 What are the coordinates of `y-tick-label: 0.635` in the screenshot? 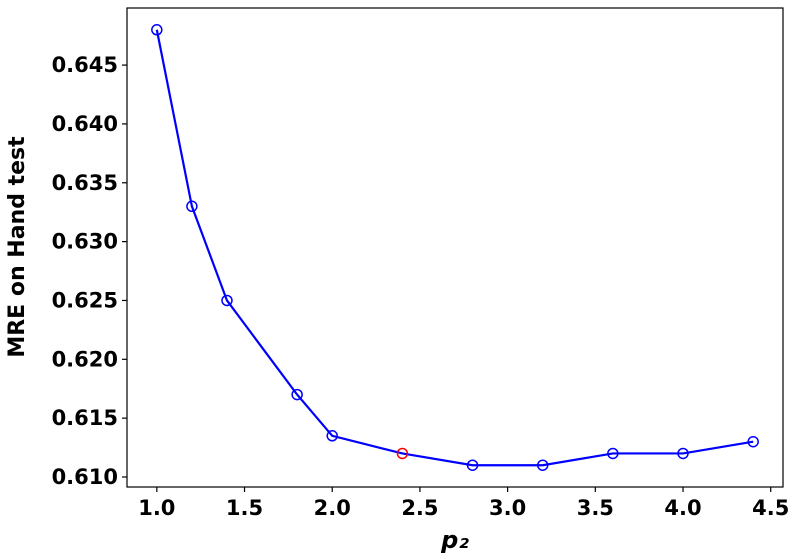 It's located at (85, 183).